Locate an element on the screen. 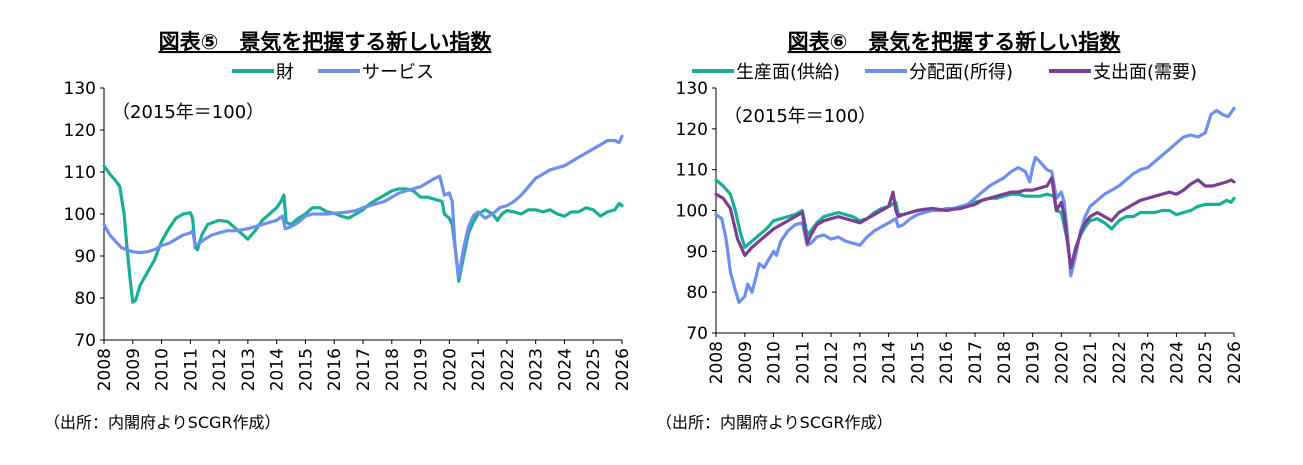 This screenshot has width=1303, height=465. series-group is located at coordinates (363, 219).